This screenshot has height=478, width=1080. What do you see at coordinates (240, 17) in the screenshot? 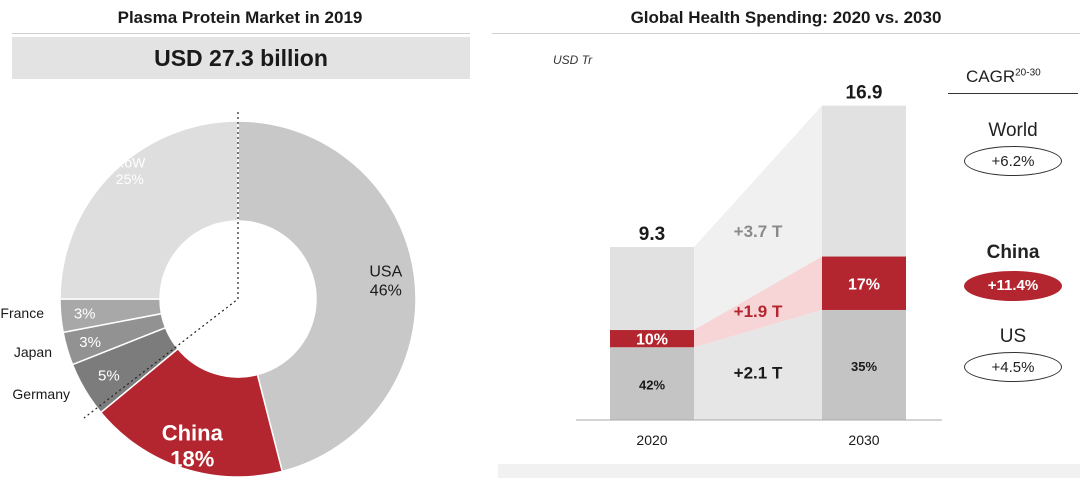
I see `plasma-market-title: Plasma Protein Market in 2019` at bounding box center [240, 17].